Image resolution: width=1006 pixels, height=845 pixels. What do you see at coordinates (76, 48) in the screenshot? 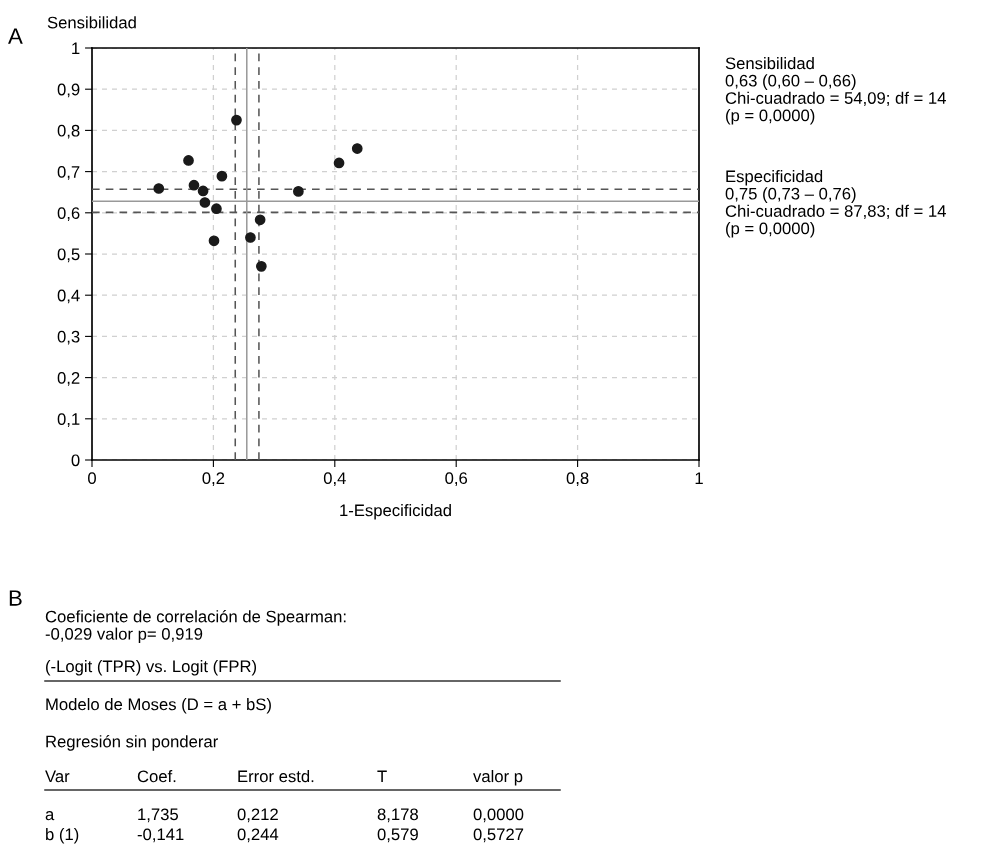
I see `y-tick-label: 1` at bounding box center [76, 48].